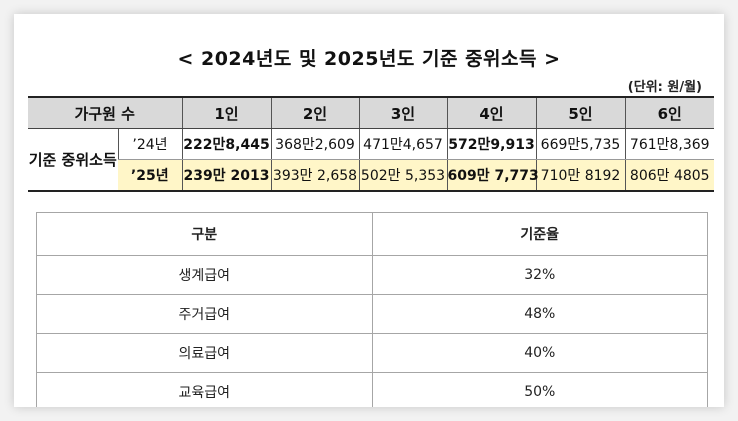 The image size is (738, 421). What do you see at coordinates (226, 175) in the screenshot?
I see `value-2025-1: 239만 2013` at bounding box center [226, 175].